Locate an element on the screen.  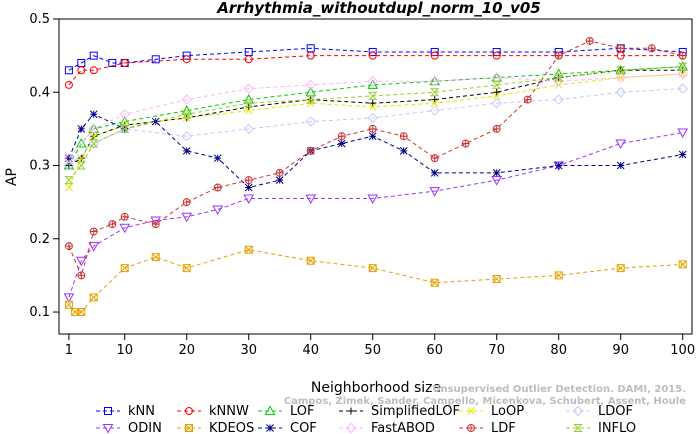
legend-item-fastabod: FastABOD is located at coordinates (387, 427).